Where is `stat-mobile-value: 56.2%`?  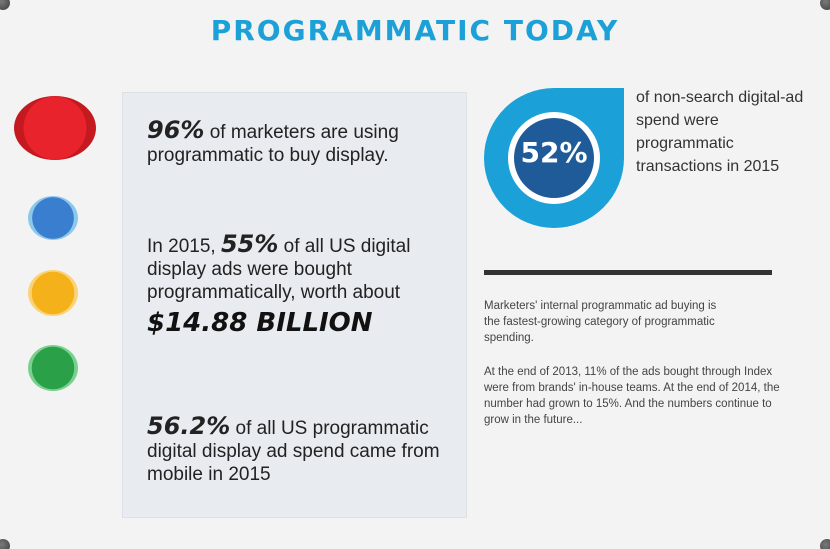 stat-mobile-value: 56.2% is located at coordinates (189, 426).